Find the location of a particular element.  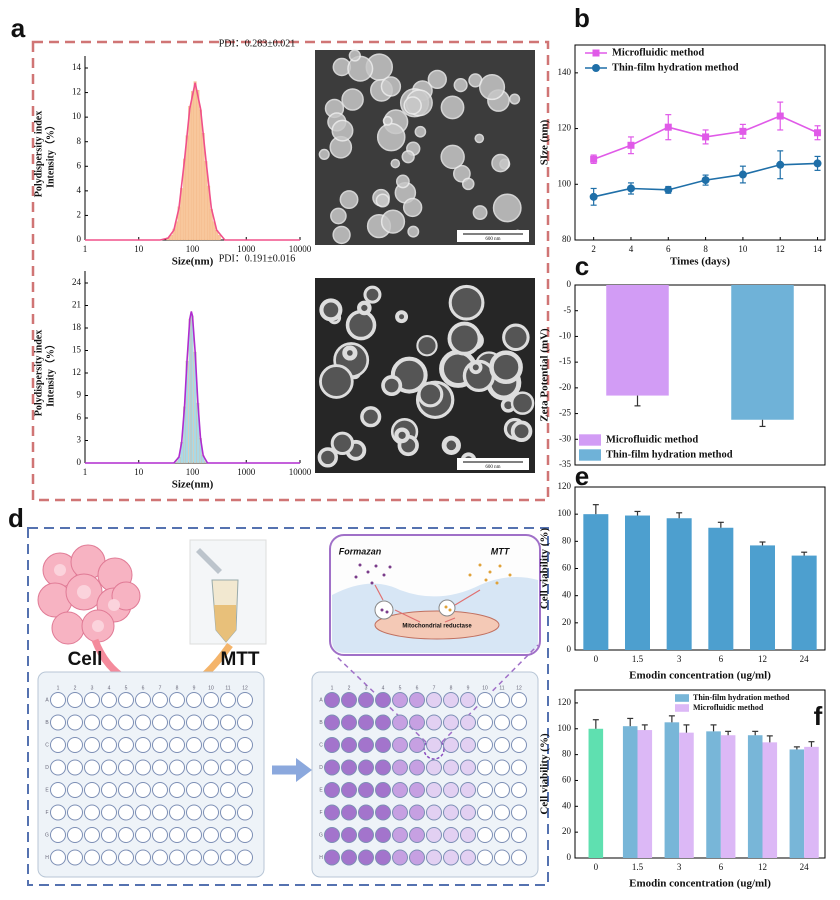

series-line is located at coordinates (192, 387).